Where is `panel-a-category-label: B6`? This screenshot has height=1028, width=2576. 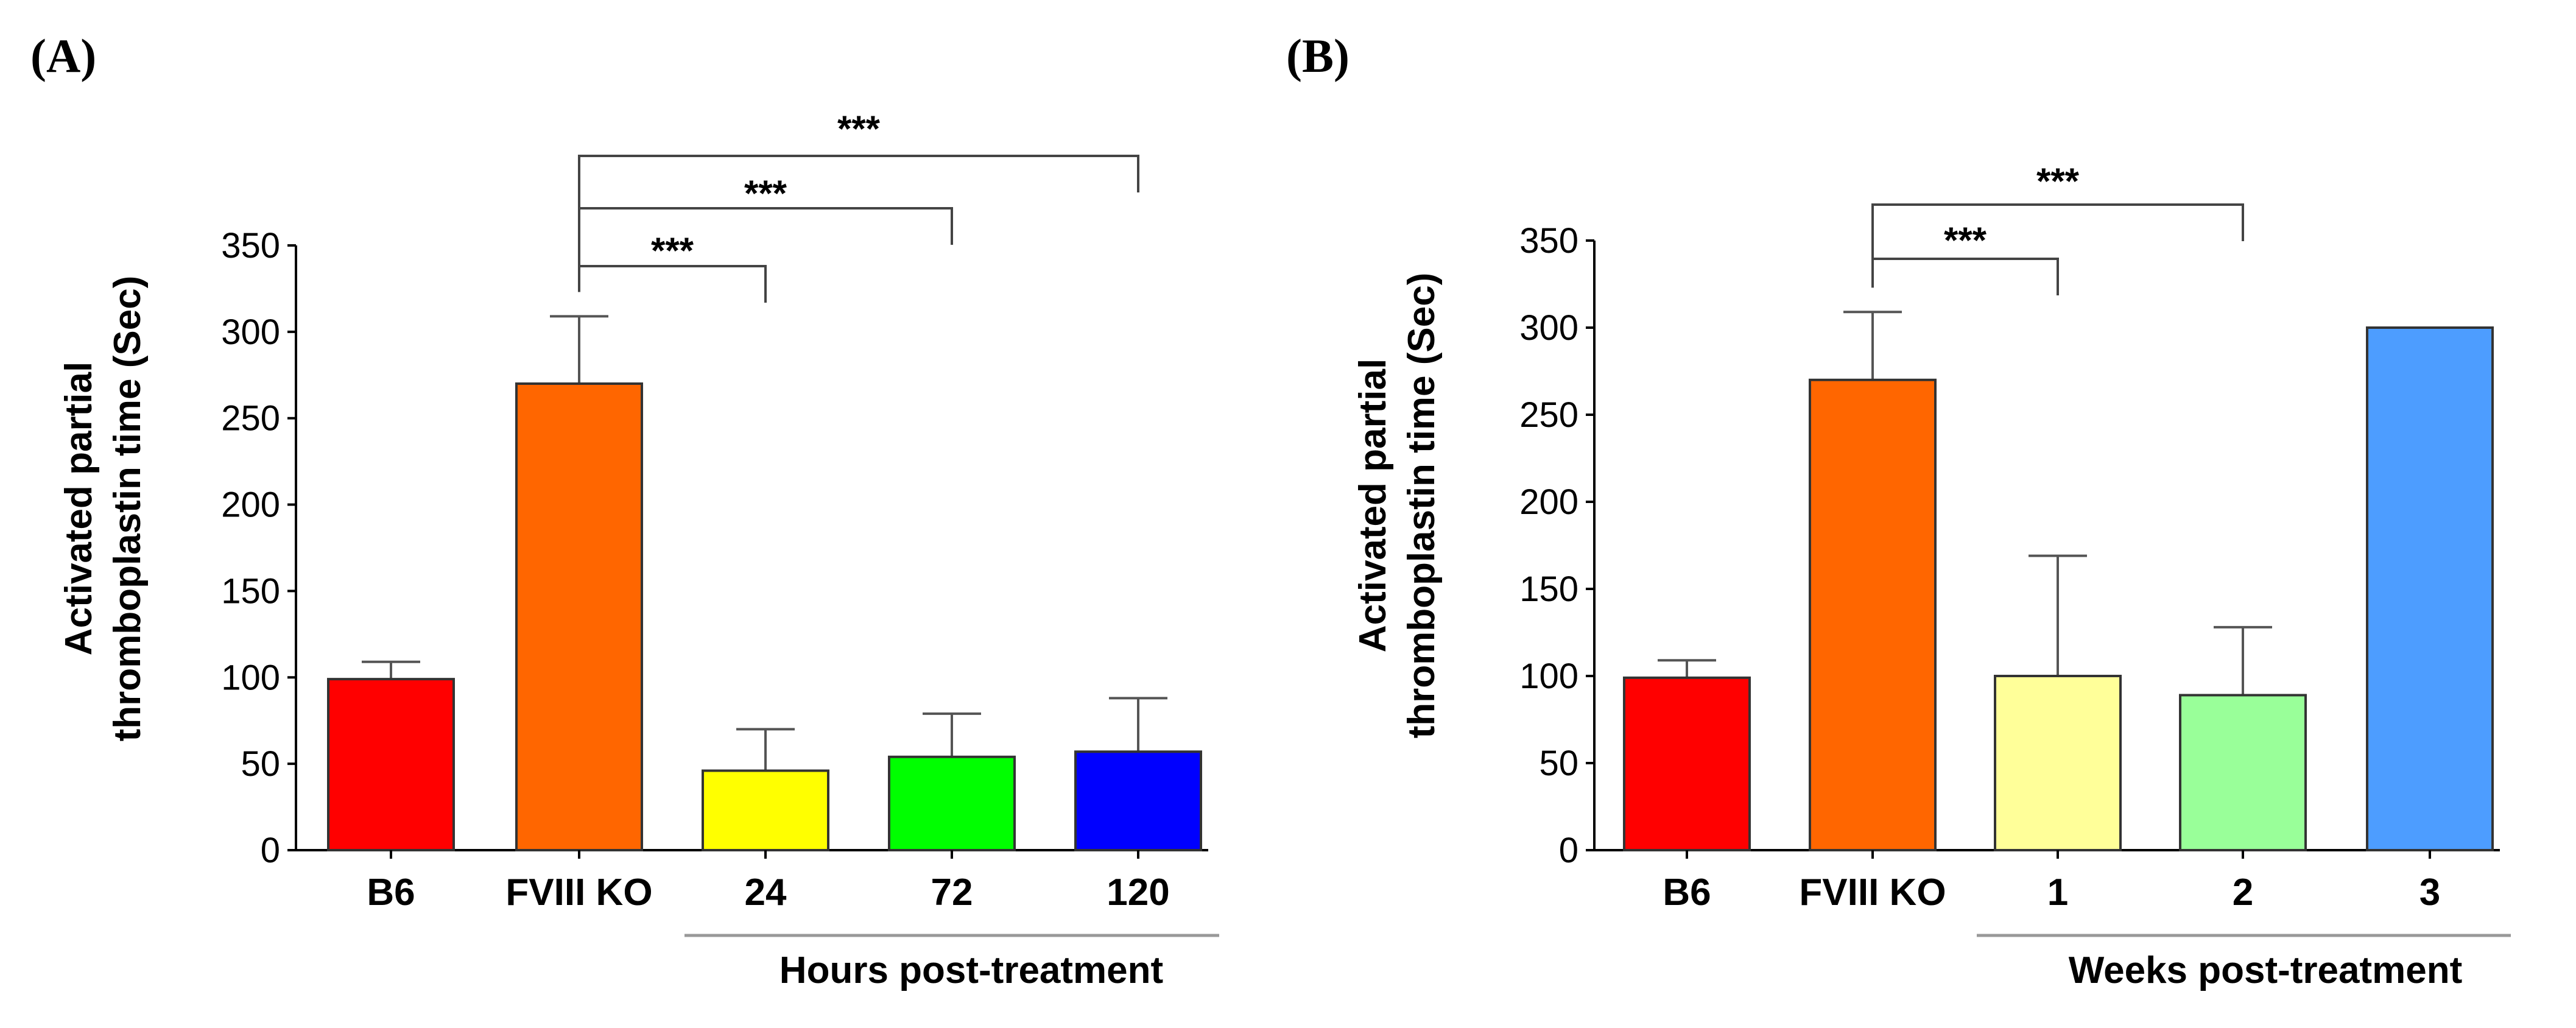 panel-a-category-label: B6 is located at coordinates (391, 892).